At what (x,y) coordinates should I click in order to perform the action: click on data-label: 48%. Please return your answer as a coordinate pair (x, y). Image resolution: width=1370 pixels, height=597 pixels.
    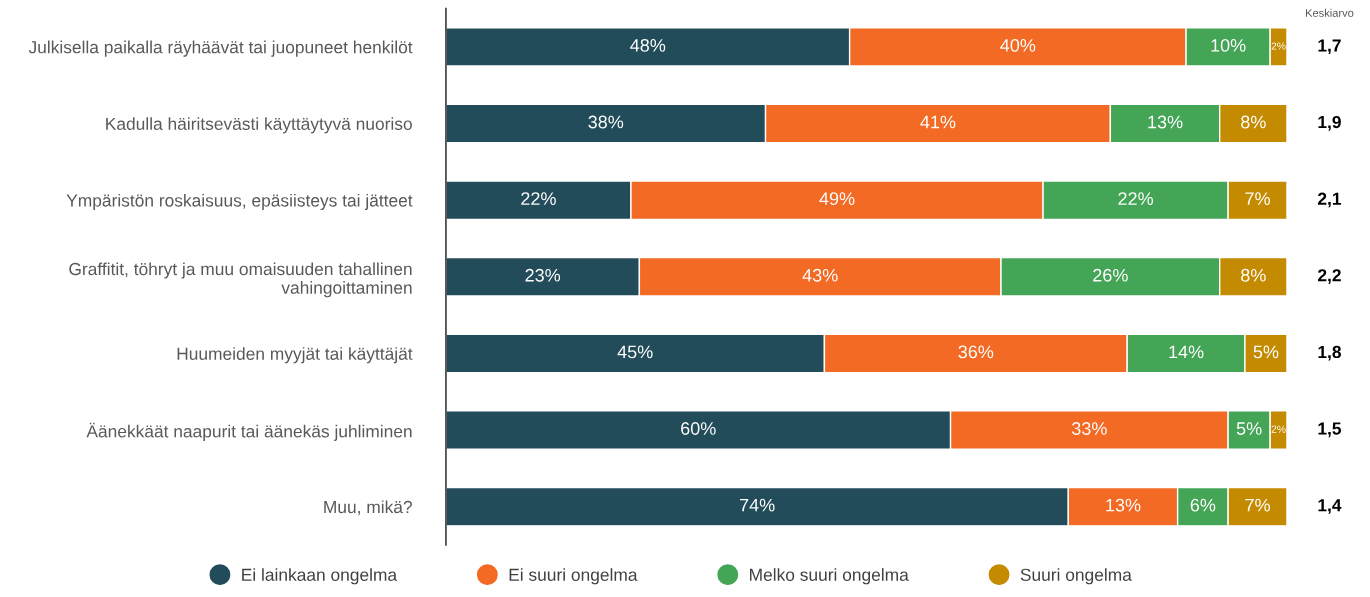
    Looking at the image, I should click on (648, 45).